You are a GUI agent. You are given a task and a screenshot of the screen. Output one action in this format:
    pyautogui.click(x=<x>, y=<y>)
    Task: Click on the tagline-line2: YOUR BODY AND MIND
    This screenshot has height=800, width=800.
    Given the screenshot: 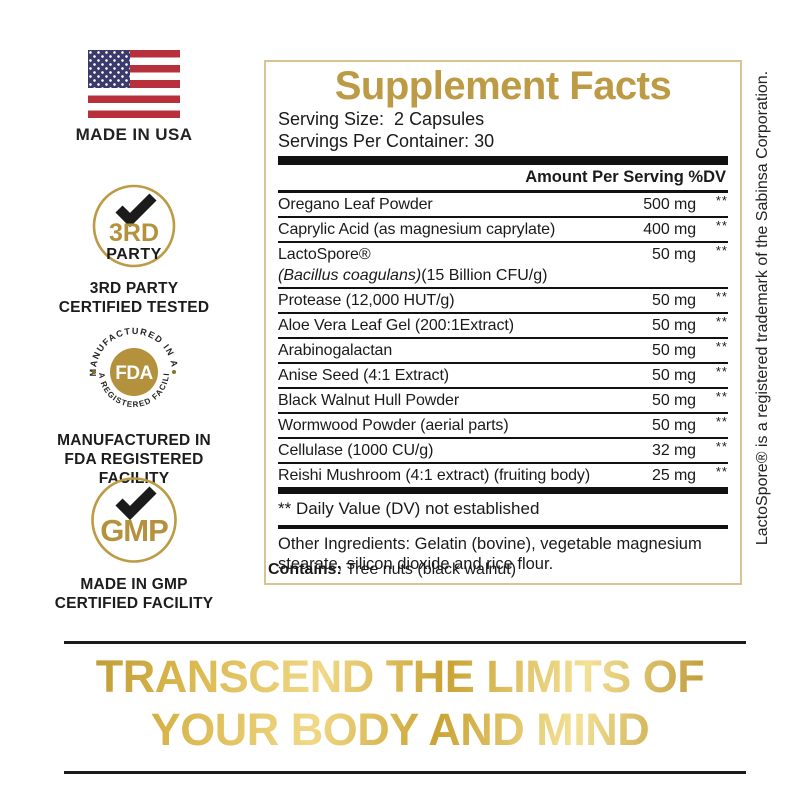 What is the action you would take?
    pyautogui.click(x=400, y=729)
    